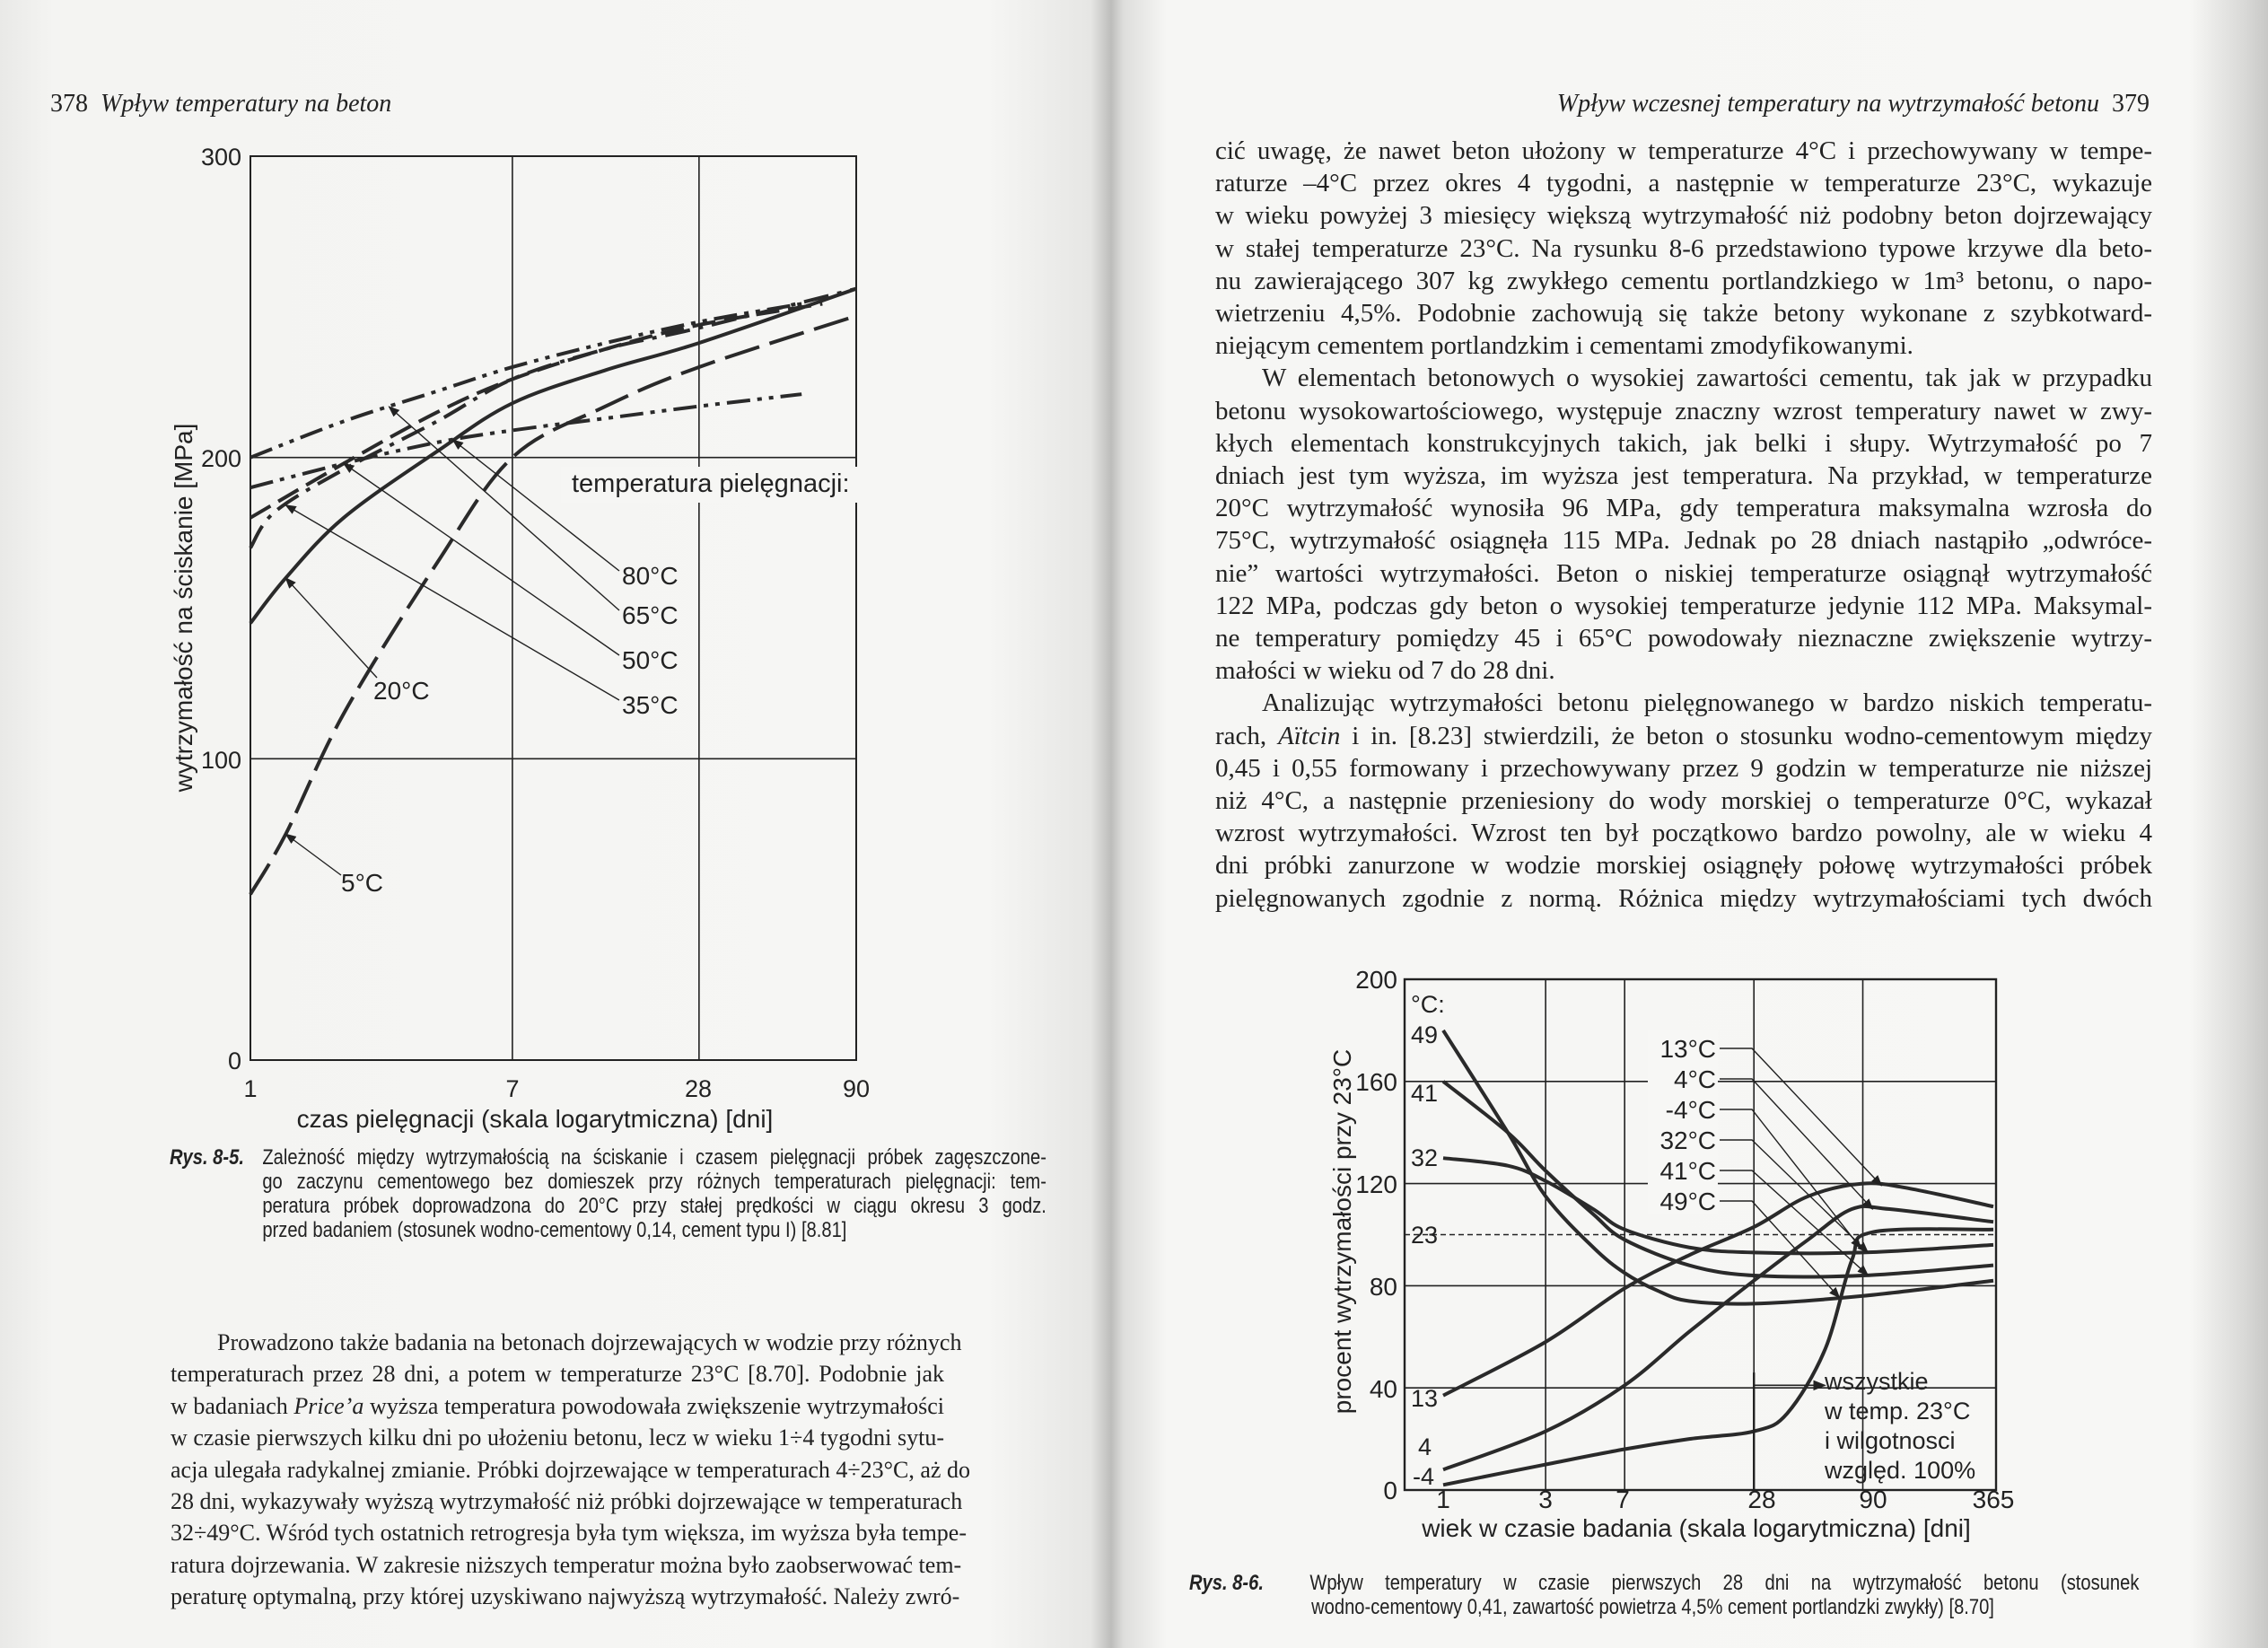 The image size is (2268, 1648). I want to click on curve-49c, so click(1717, 1167).